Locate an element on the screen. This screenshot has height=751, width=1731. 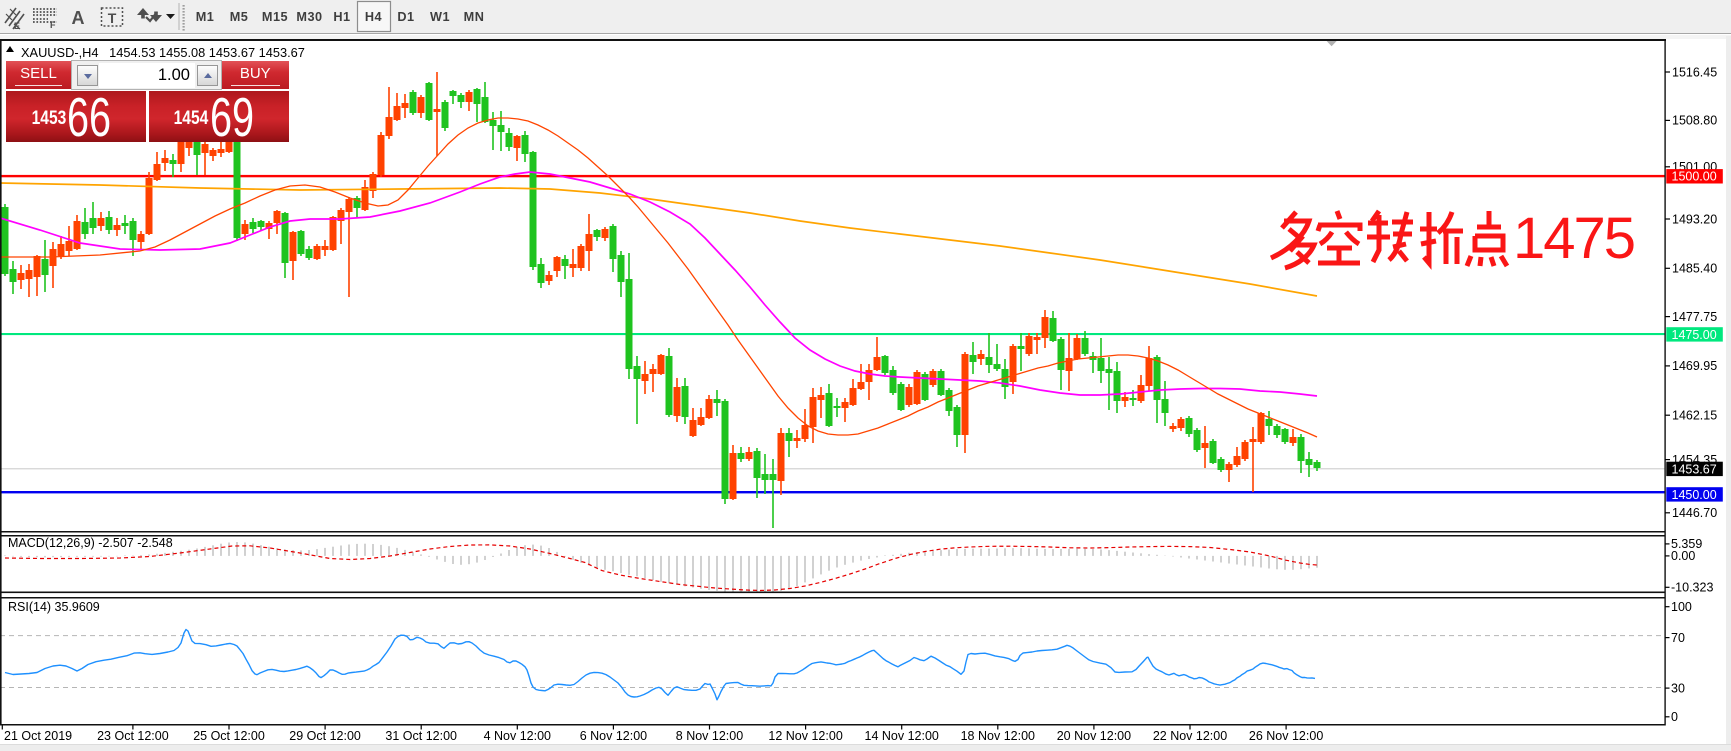
svg-text: 20 Nov 12:00 is located at coordinates (1094, 736).